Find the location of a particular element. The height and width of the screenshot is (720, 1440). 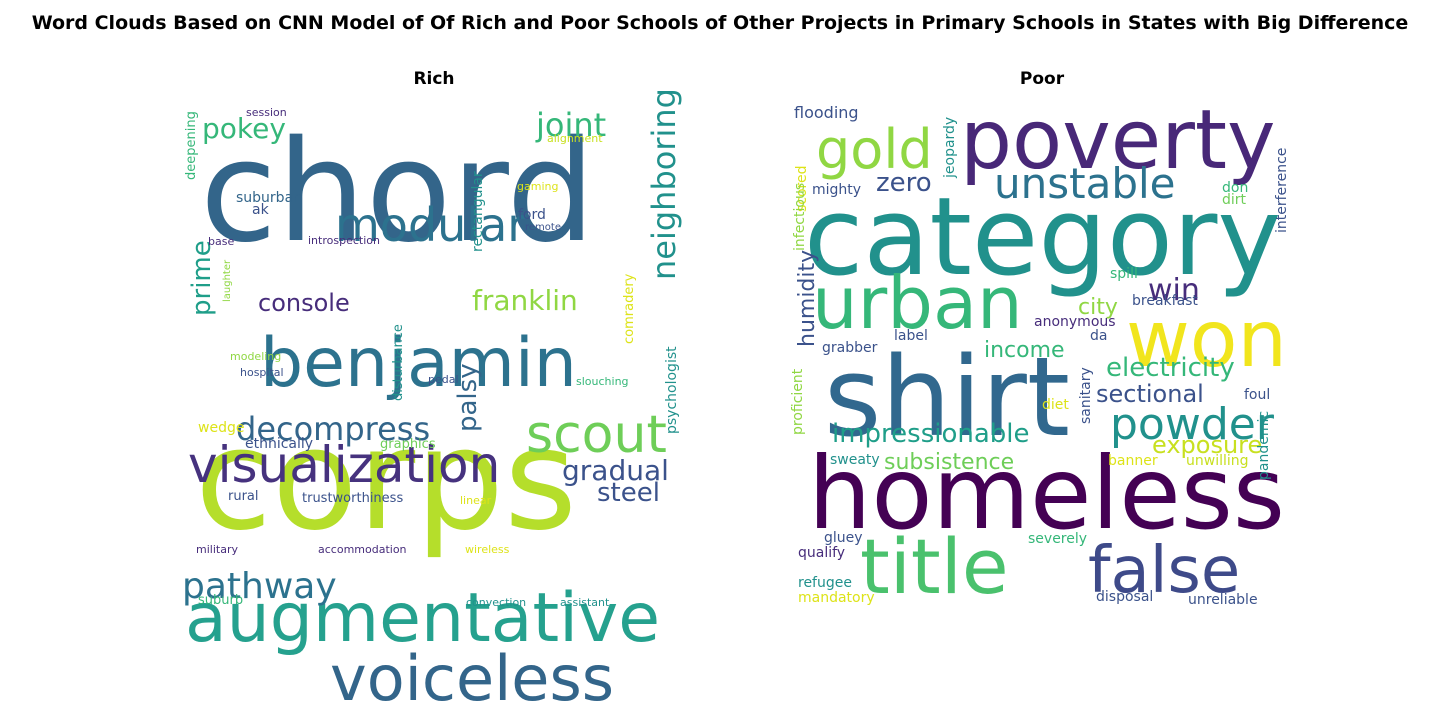

poor-word-unreliable: unreliable is located at coordinates (1223, 600).